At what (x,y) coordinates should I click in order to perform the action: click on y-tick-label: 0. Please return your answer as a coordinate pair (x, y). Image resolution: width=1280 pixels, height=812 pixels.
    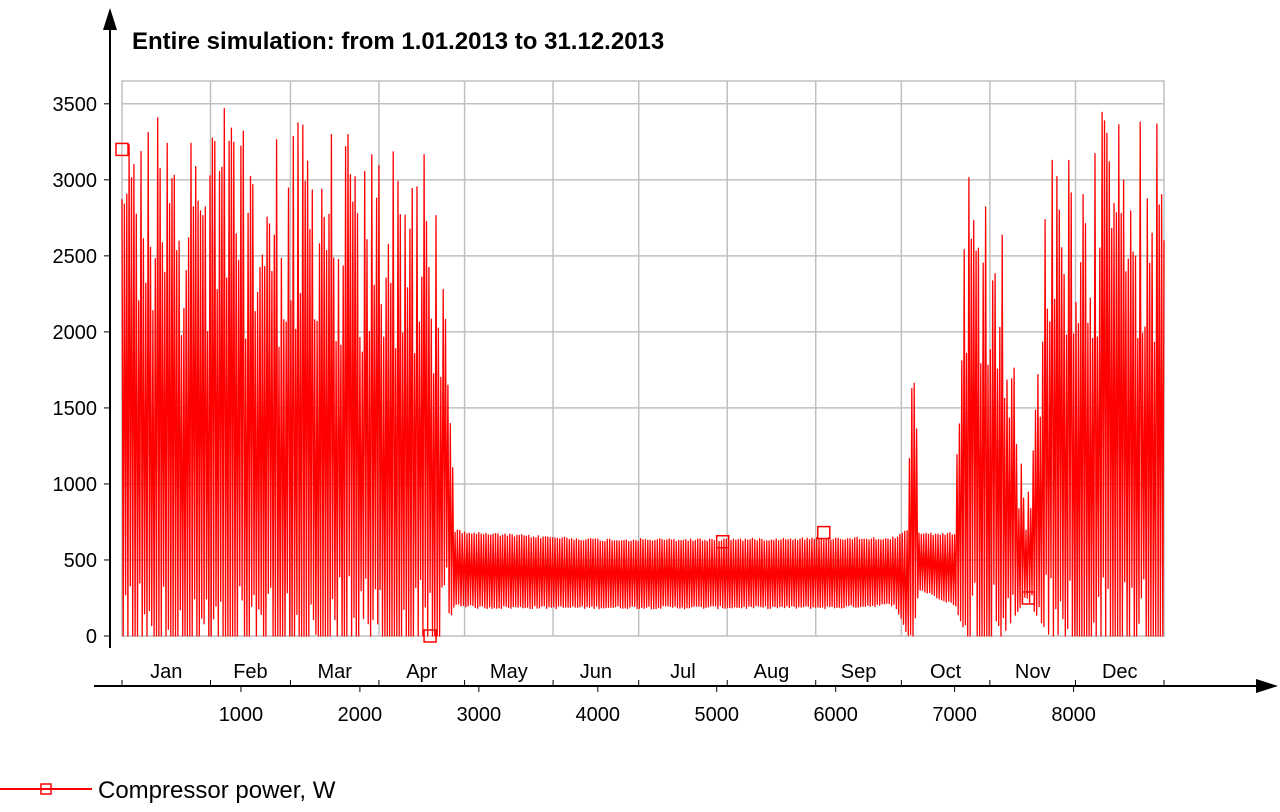
    Looking at the image, I should click on (91, 637).